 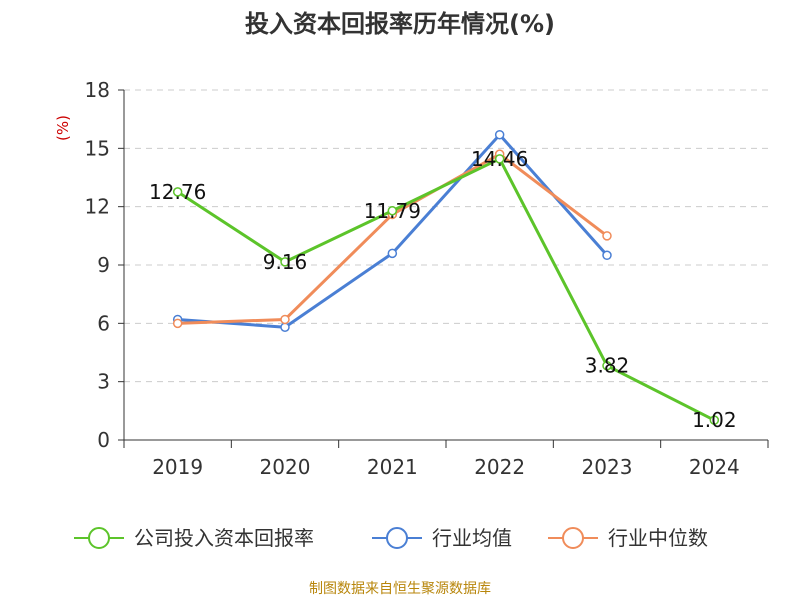 What do you see at coordinates (103, 265) in the screenshot?
I see `y-tick-label: 9` at bounding box center [103, 265].